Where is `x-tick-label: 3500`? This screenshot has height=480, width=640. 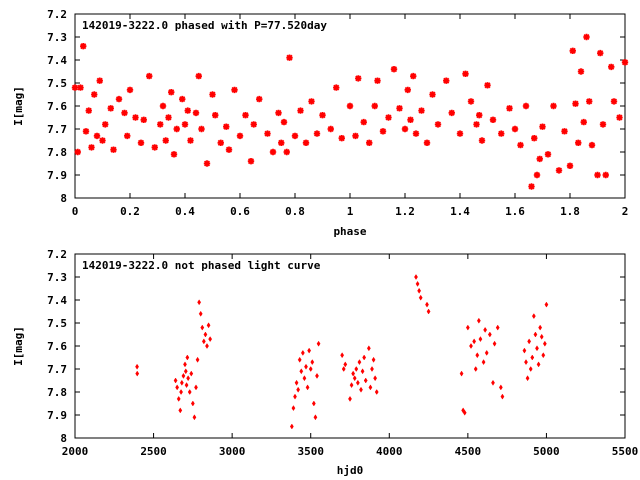
x-tick-label: 3500 is located at coordinates (310, 451).